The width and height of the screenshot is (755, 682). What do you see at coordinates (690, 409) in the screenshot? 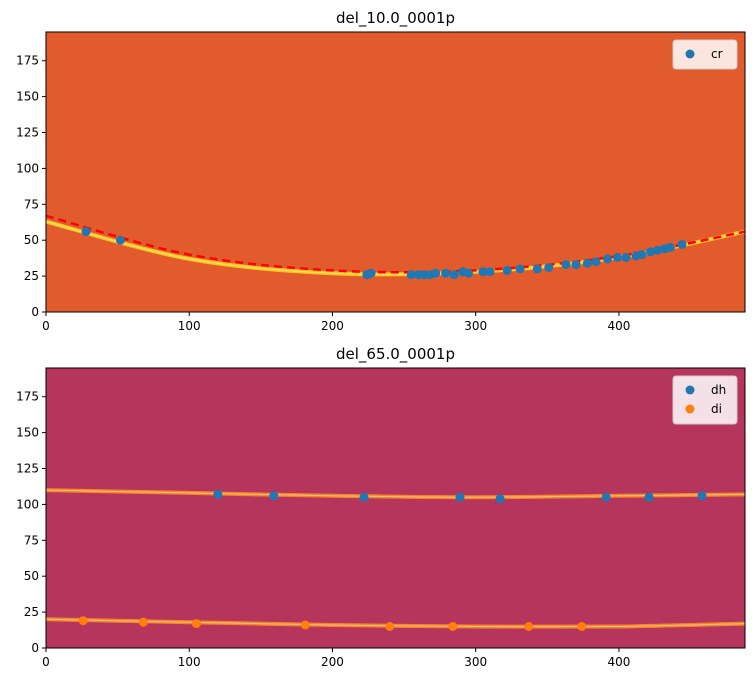
I see `legend-marker-di` at bounding box center [690, 409].